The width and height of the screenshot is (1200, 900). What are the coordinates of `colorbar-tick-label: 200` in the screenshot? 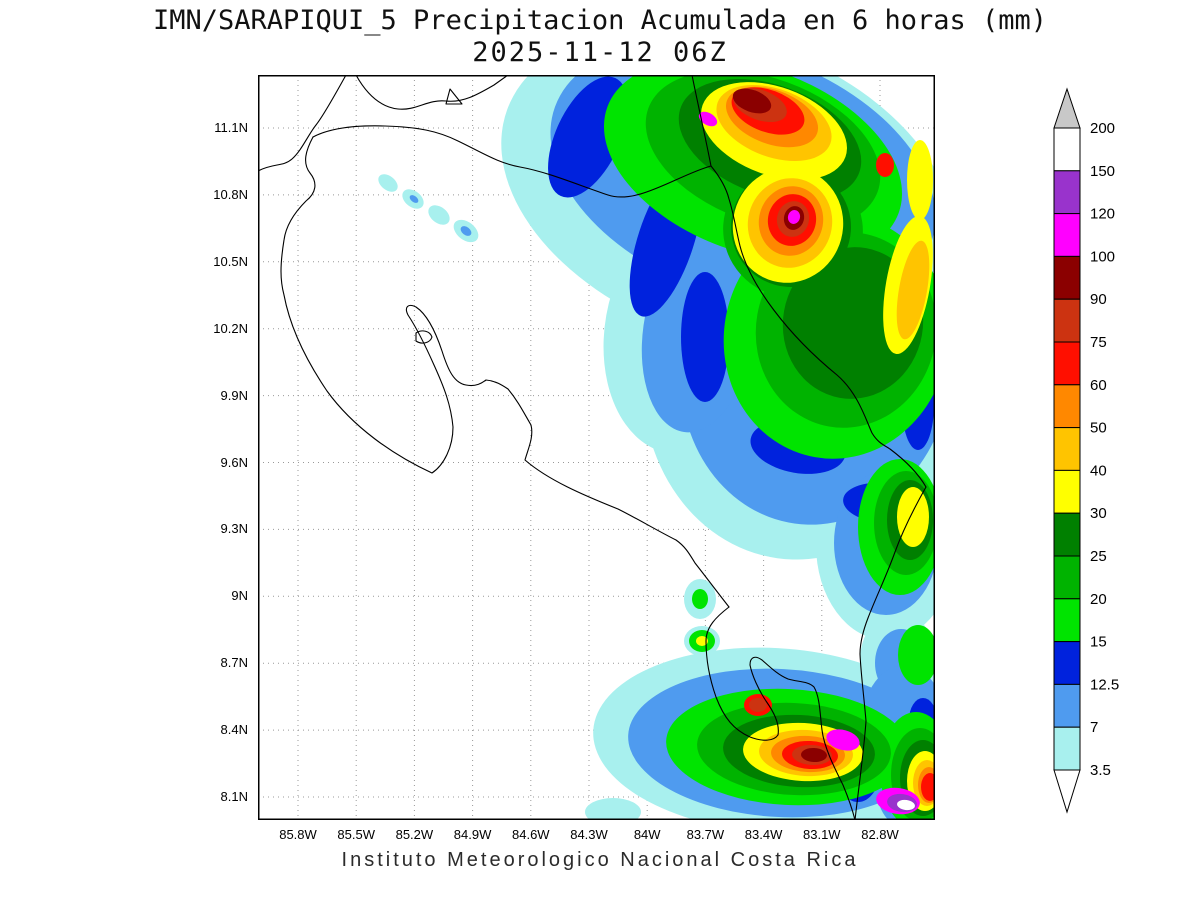 It's located at (1102, 128).